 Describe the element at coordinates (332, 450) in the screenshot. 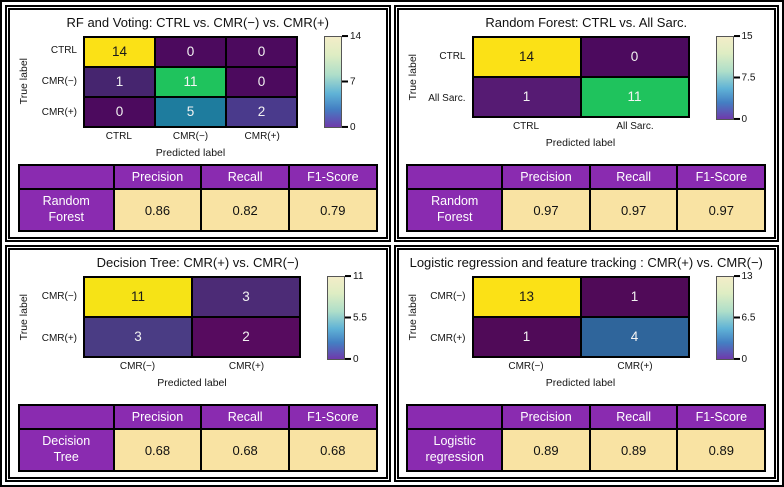

I see `f1-value: 0.68` at that location.